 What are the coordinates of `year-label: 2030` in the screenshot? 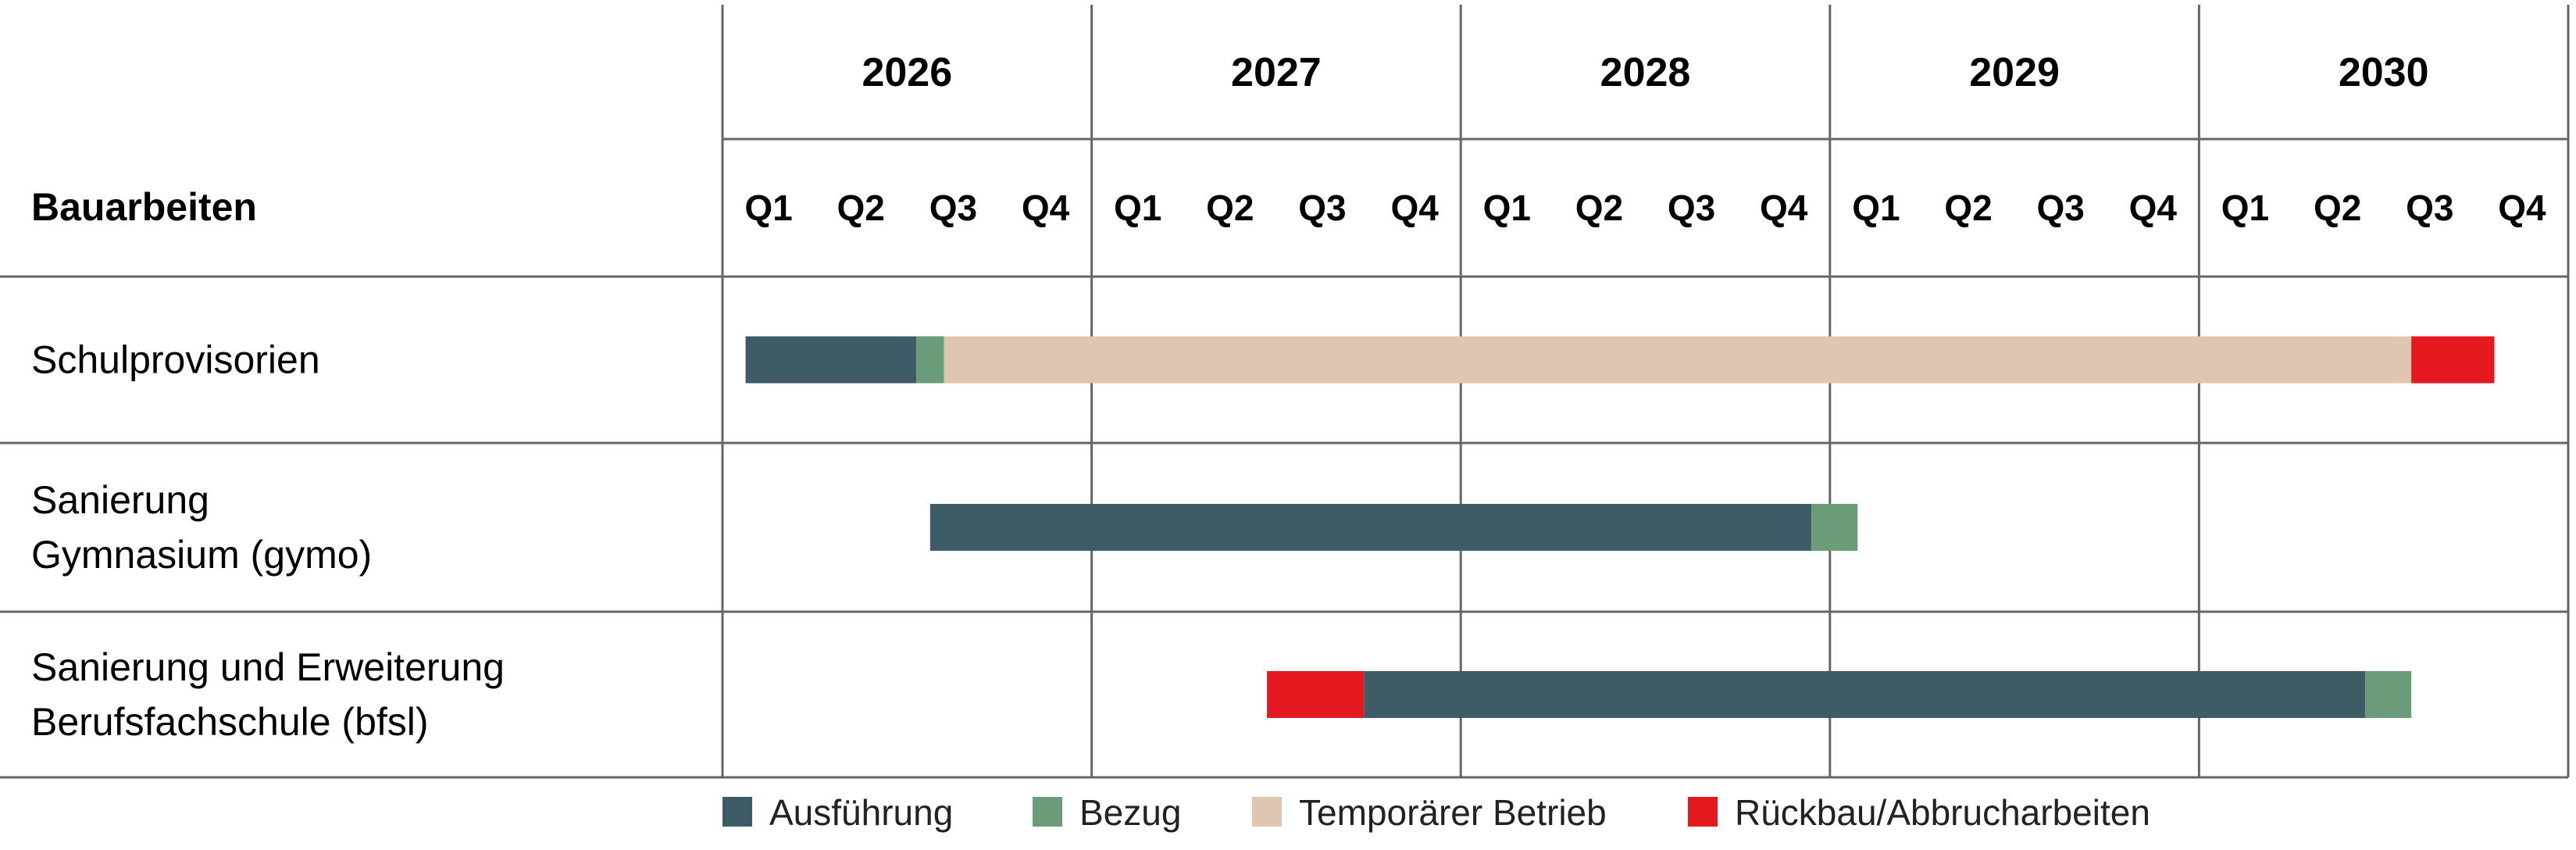 It's located at (2384, 72).